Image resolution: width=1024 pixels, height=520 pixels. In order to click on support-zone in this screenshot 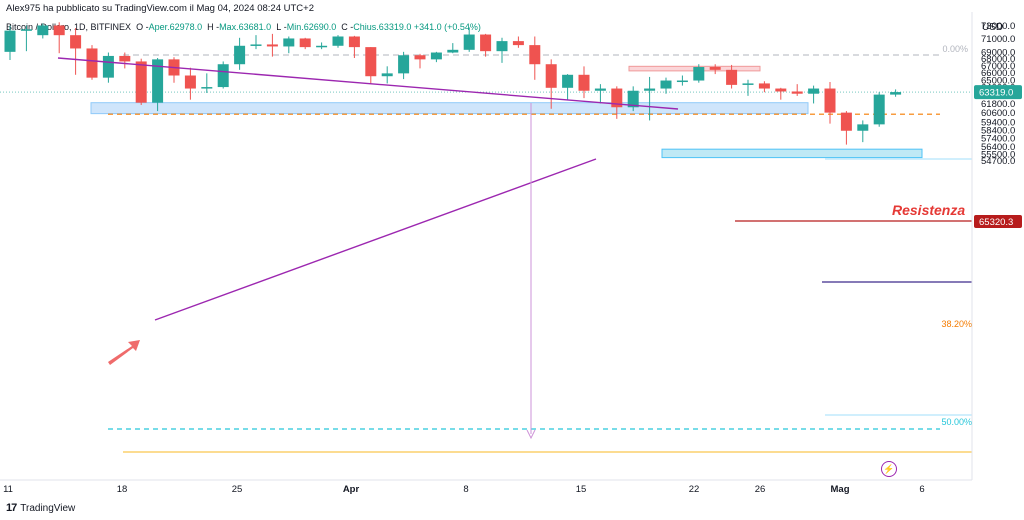, I will do `click(449, 108)`.